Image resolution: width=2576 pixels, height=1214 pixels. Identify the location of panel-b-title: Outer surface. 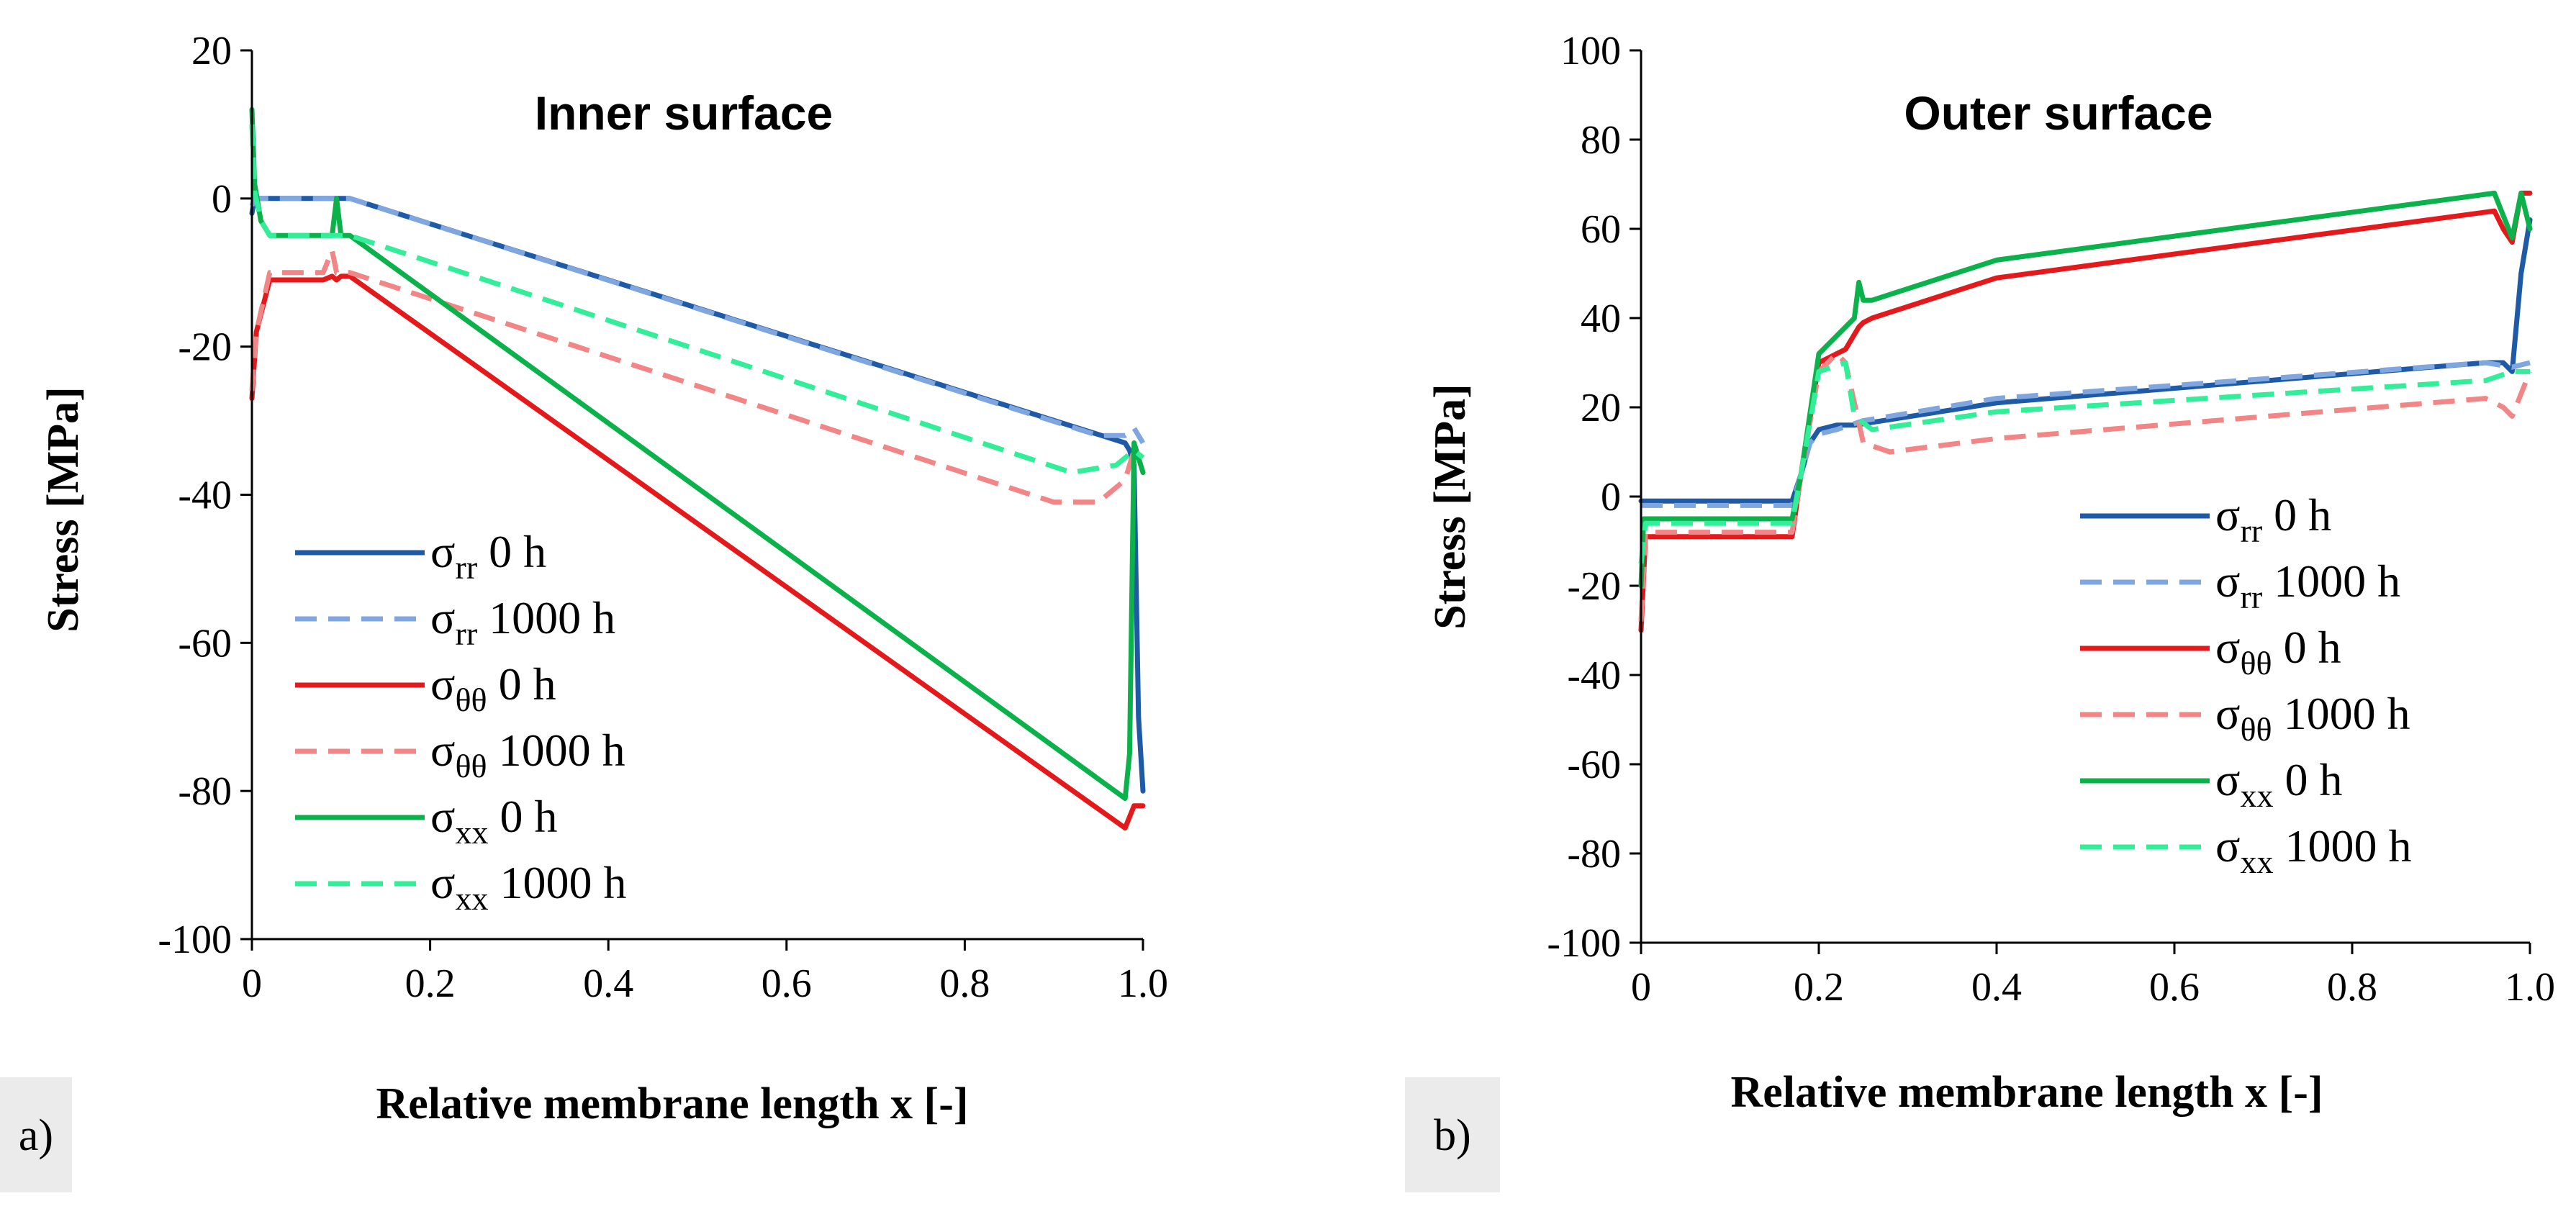
(2059, 113).